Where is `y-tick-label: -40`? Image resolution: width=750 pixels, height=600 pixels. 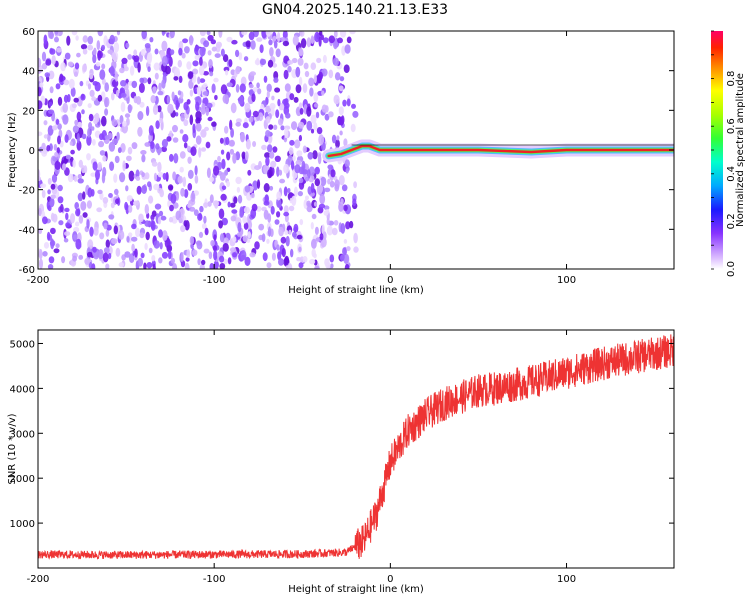
y-tick-label: -40 is located at coordinates (27, 230).